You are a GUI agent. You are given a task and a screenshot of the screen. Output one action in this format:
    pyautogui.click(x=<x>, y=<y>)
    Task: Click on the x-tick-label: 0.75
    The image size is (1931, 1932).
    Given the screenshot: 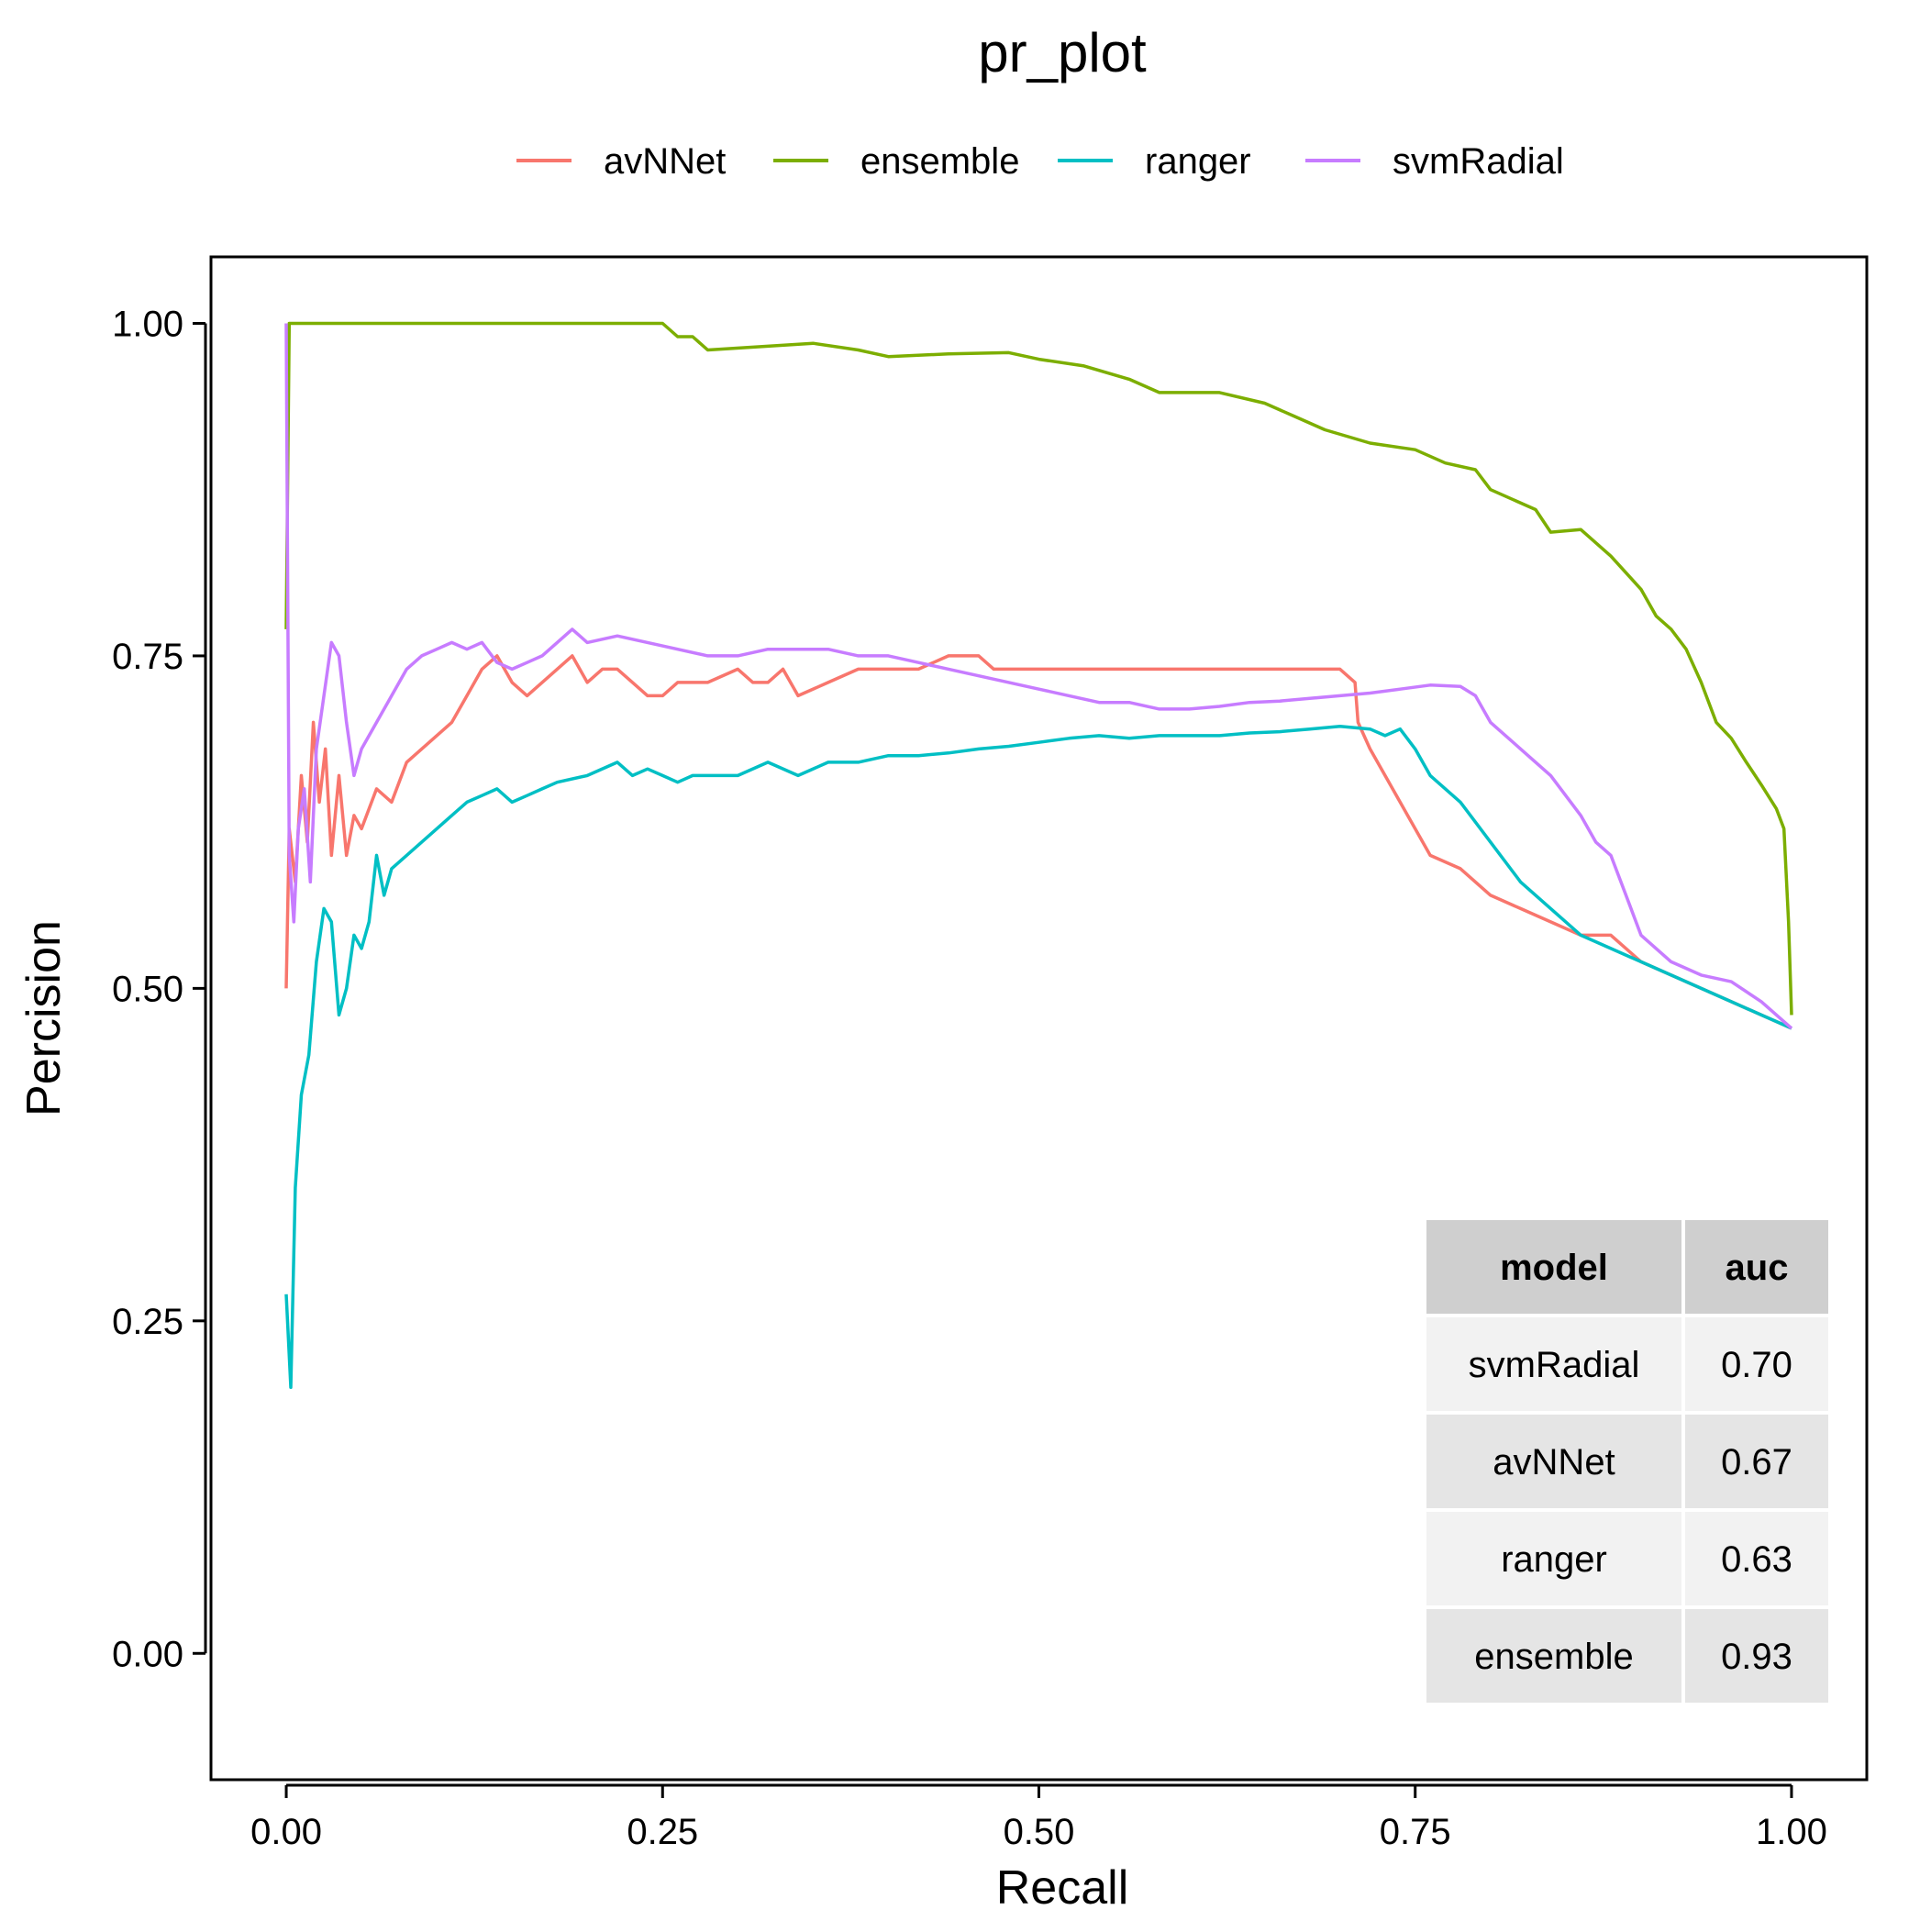 What is the action you would take?
    pyautogui.click(x=1415, y=1832)
    